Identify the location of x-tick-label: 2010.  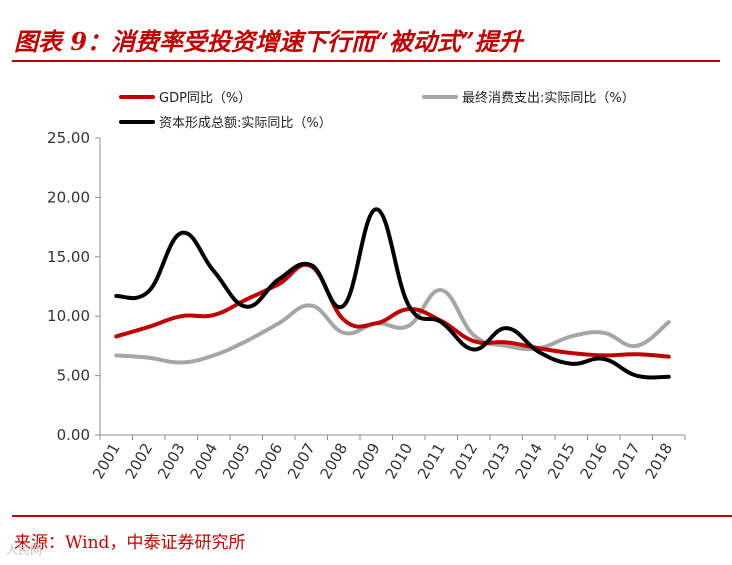
(399, 461).